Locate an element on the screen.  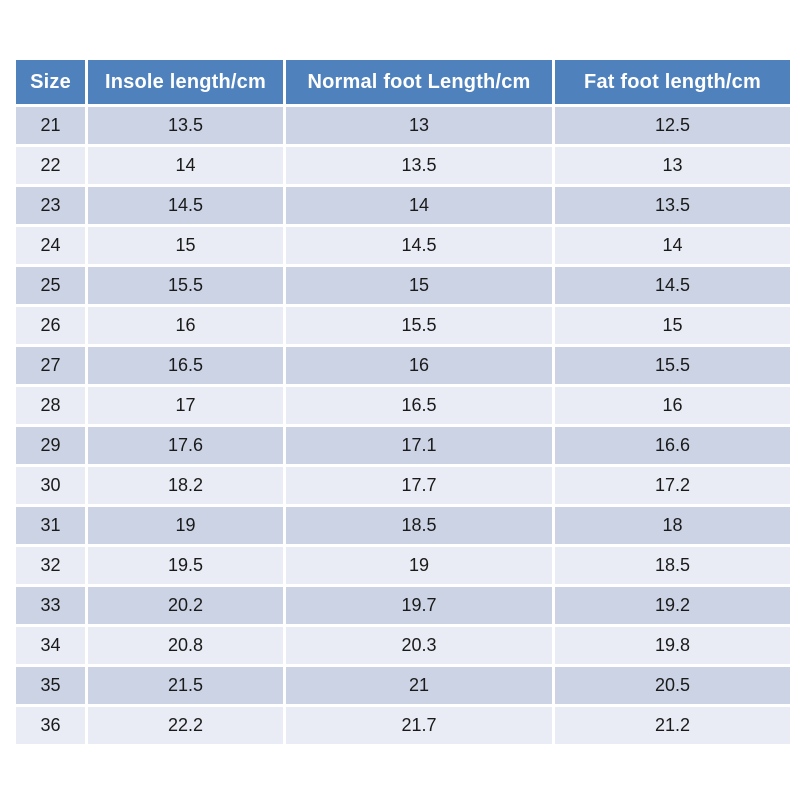
table-row: 21 13.5 13 12.5 is located at coordinates (403, 125).